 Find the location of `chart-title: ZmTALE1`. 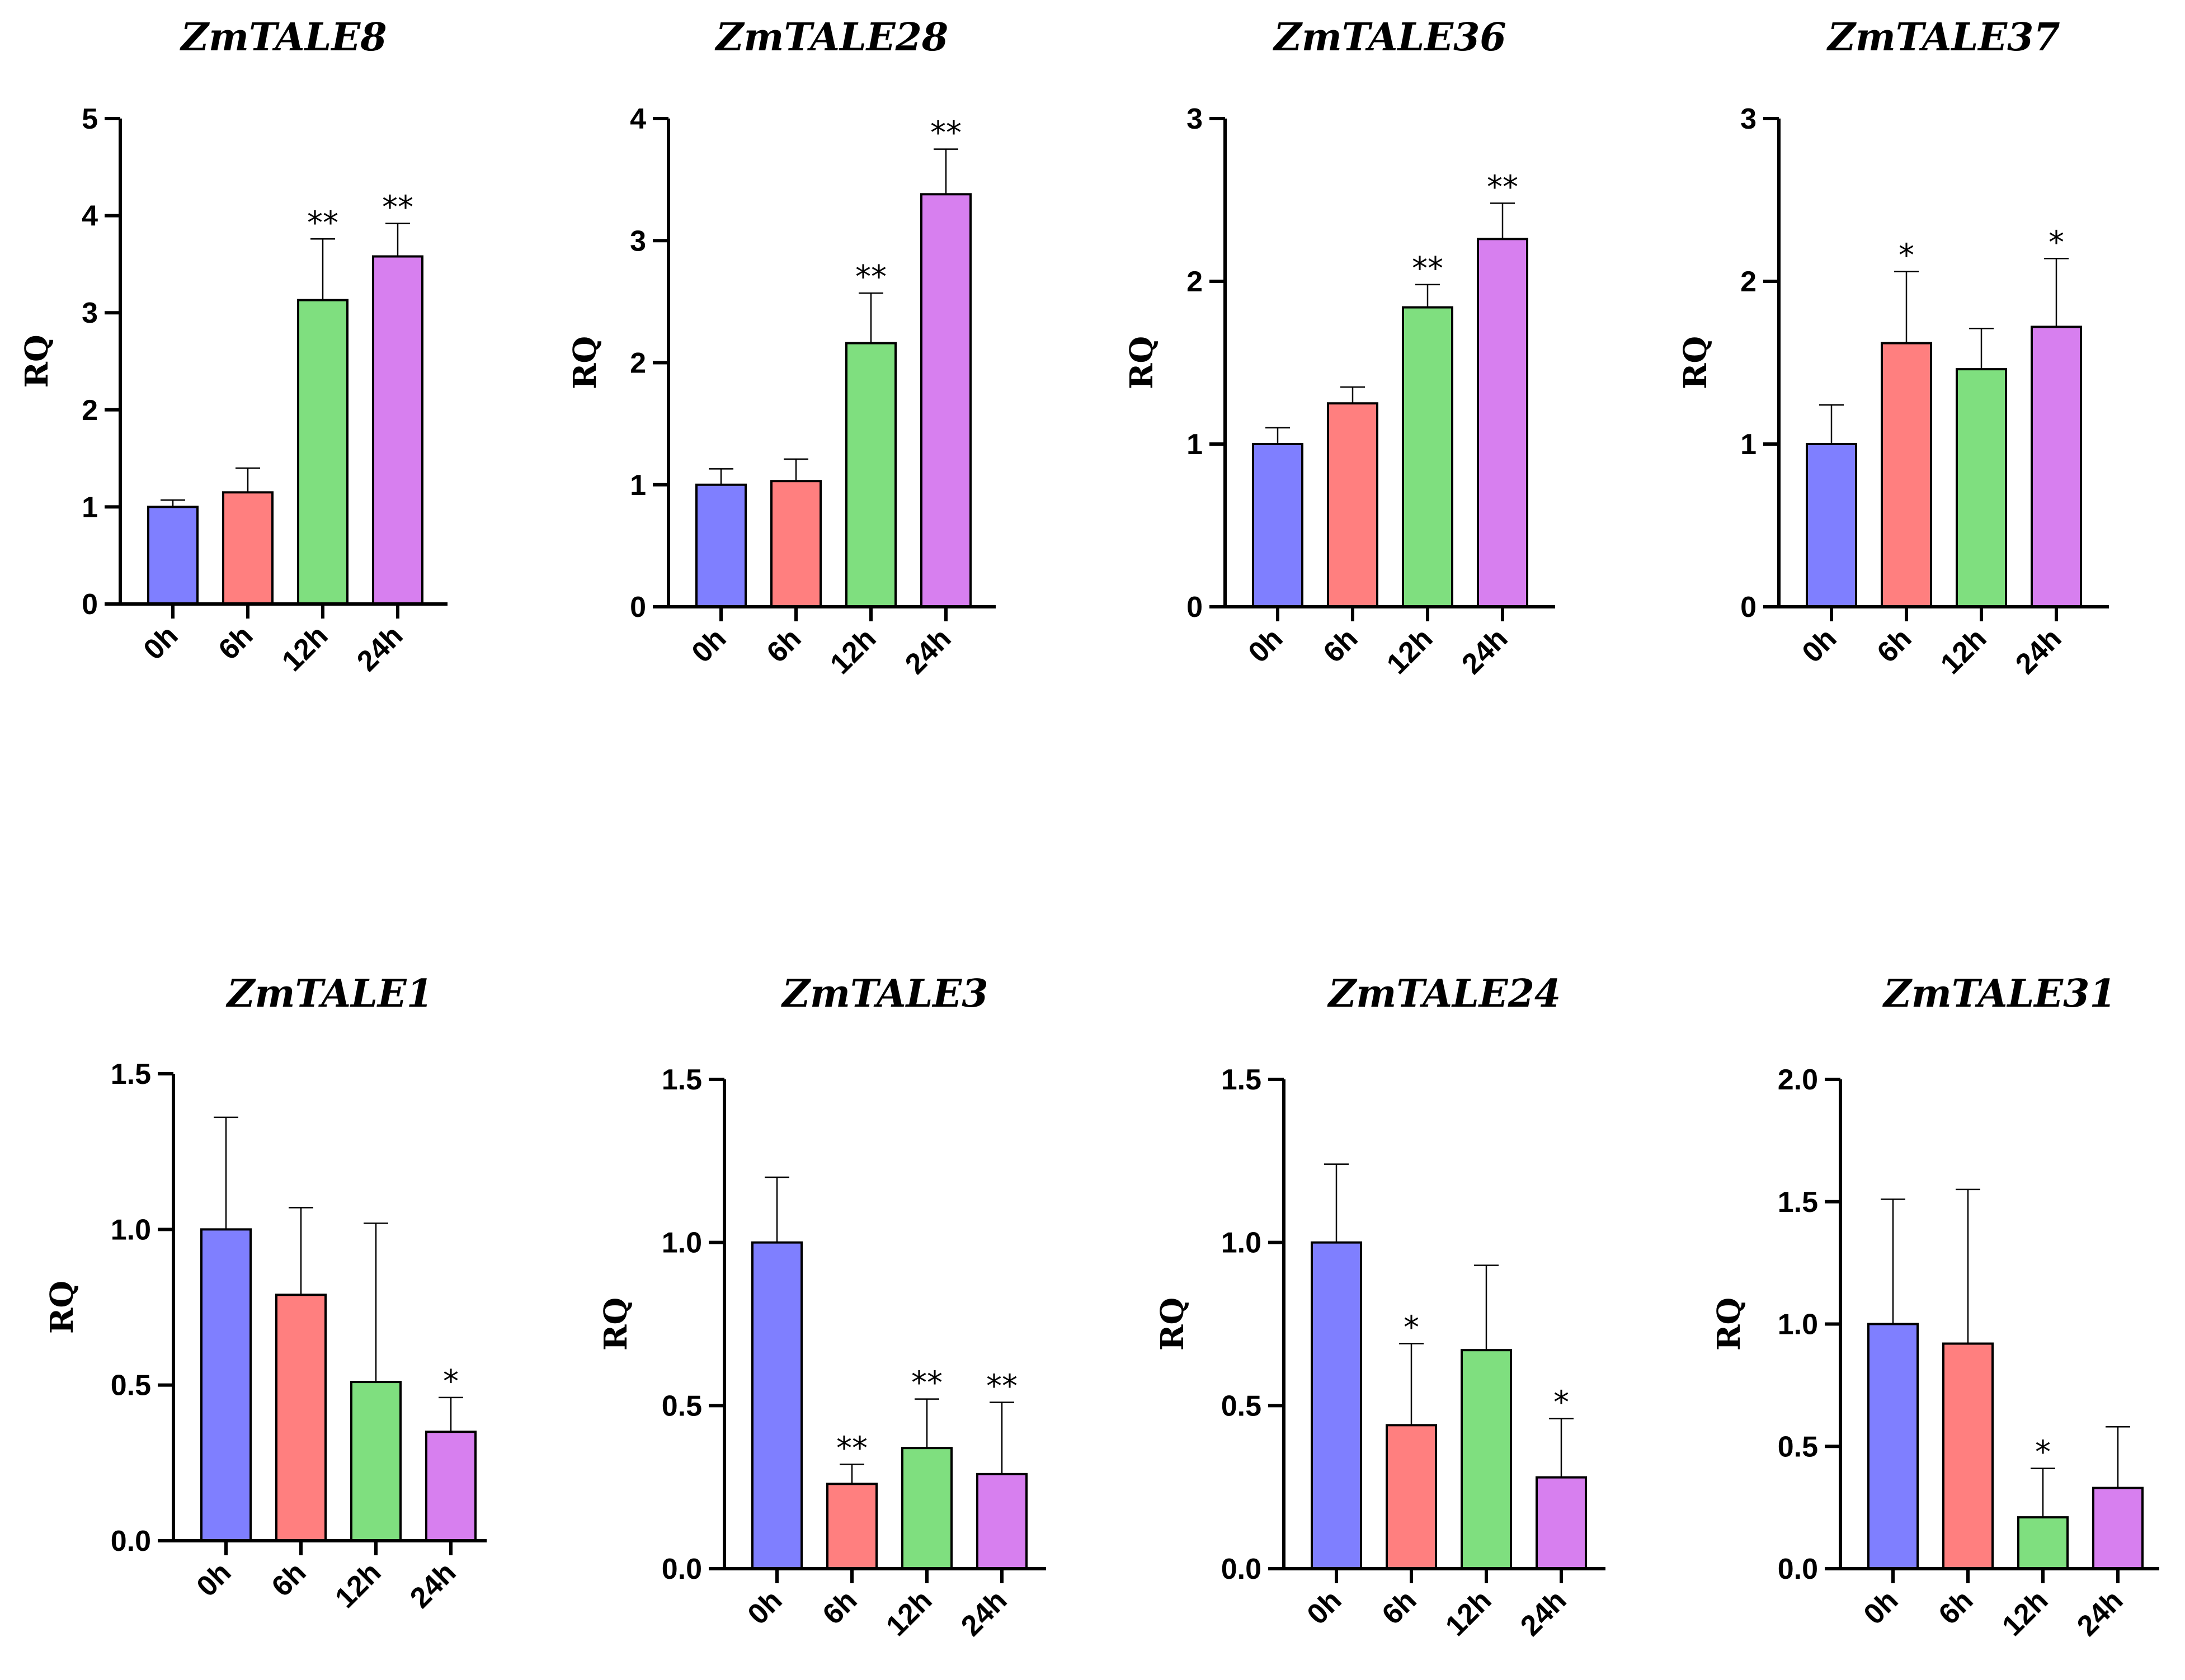

chart-title: ZmTALE1 is located at coordinates (329, 994).